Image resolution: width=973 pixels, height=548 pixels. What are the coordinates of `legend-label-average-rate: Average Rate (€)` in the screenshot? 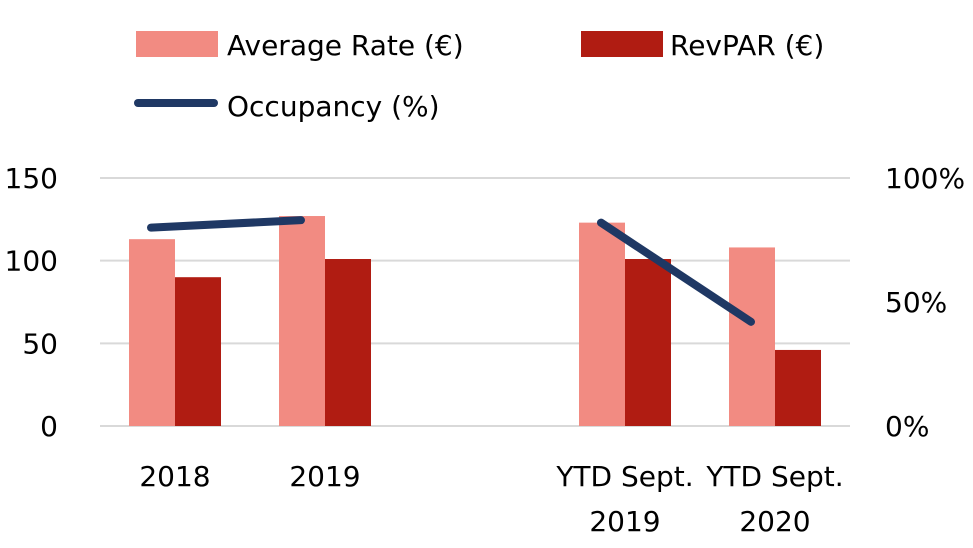 It's located at (345, 45).